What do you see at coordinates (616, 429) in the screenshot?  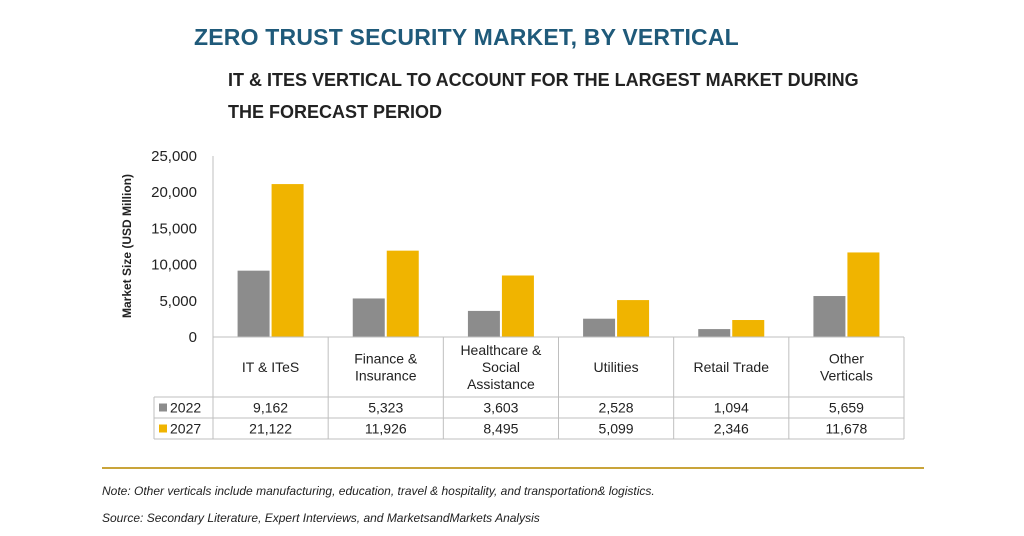 I see `data-cell-2027: 5,099` at bounding box center [616, 429].